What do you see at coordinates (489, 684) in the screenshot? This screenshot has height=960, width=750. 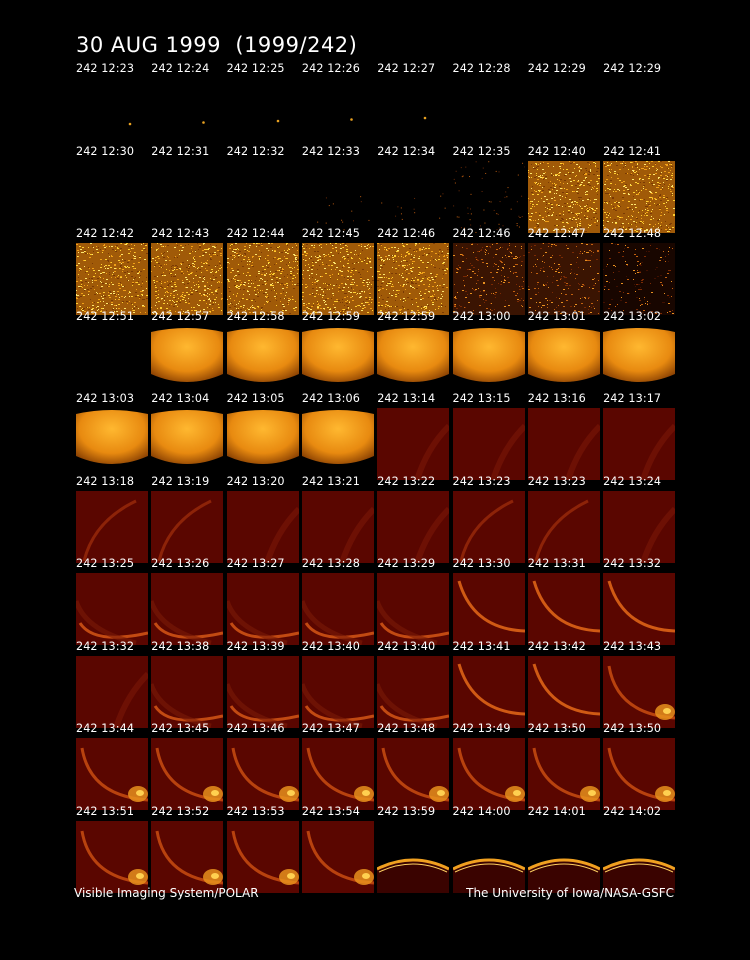 I see `frame-cell: 242 13:41` at bounding box center [489, 684].